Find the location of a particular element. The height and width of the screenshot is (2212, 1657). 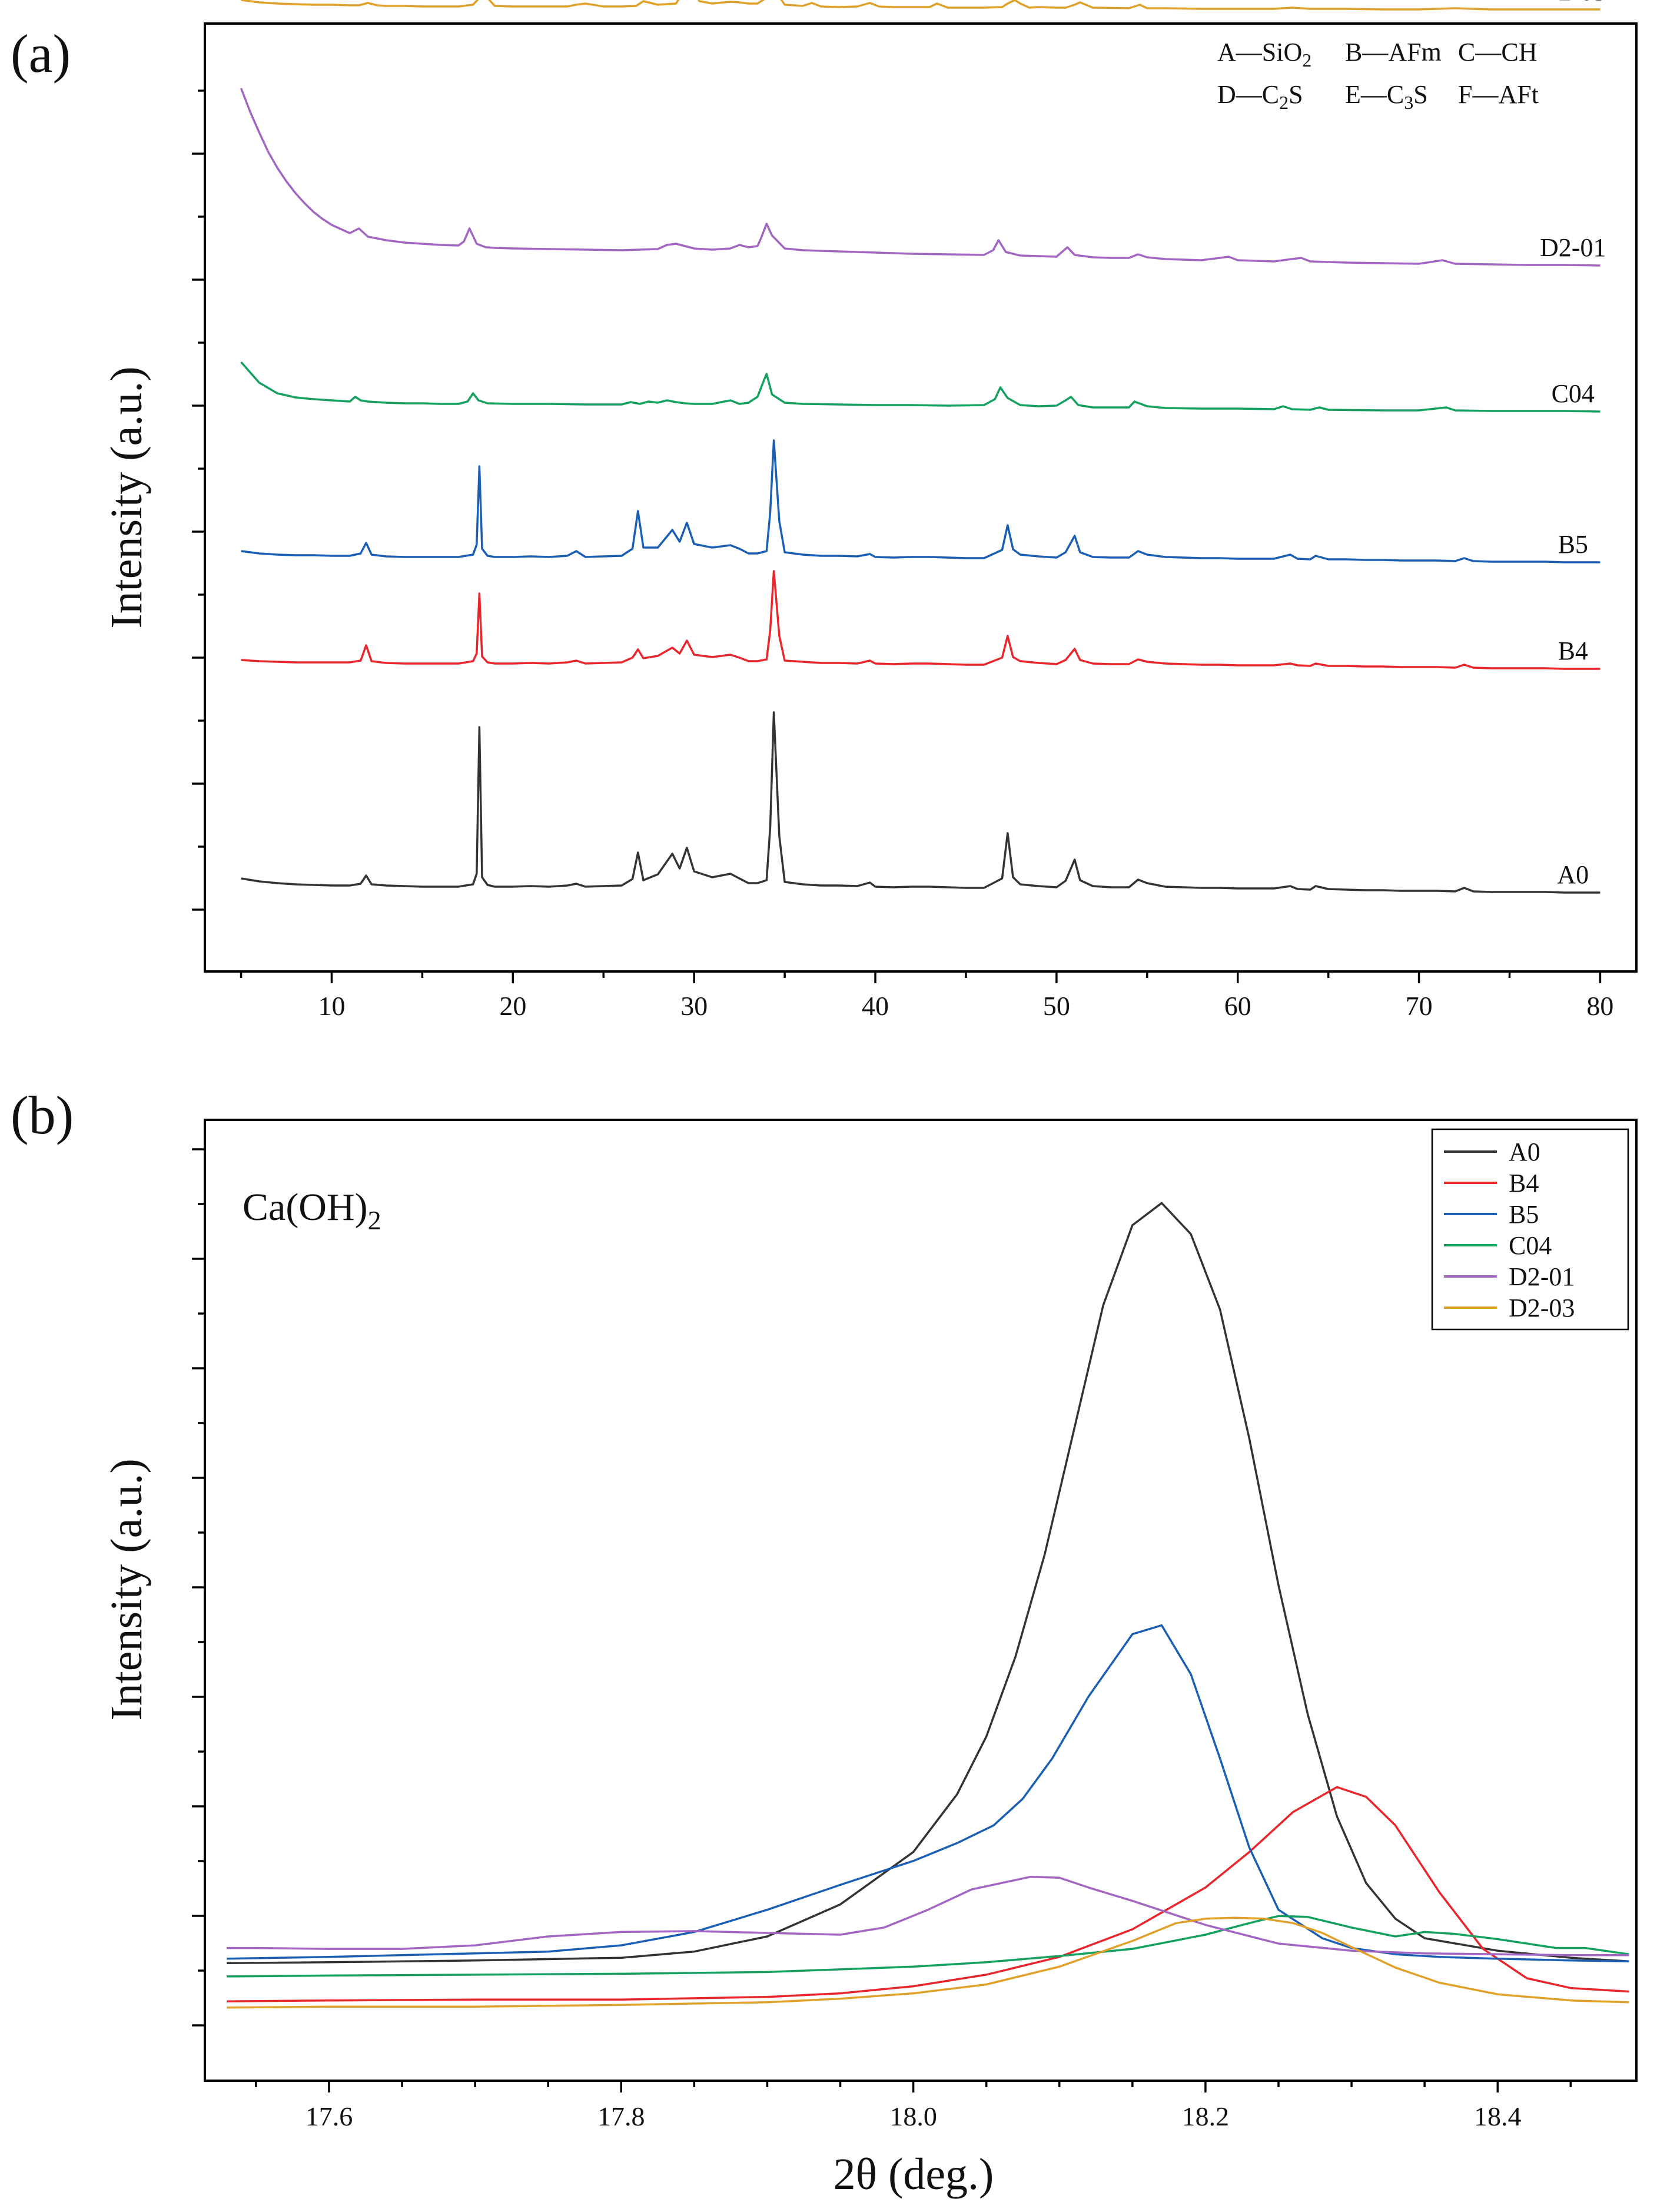

panel-a-x-tick-label: 80 is located at coordinates (1599, 1006).